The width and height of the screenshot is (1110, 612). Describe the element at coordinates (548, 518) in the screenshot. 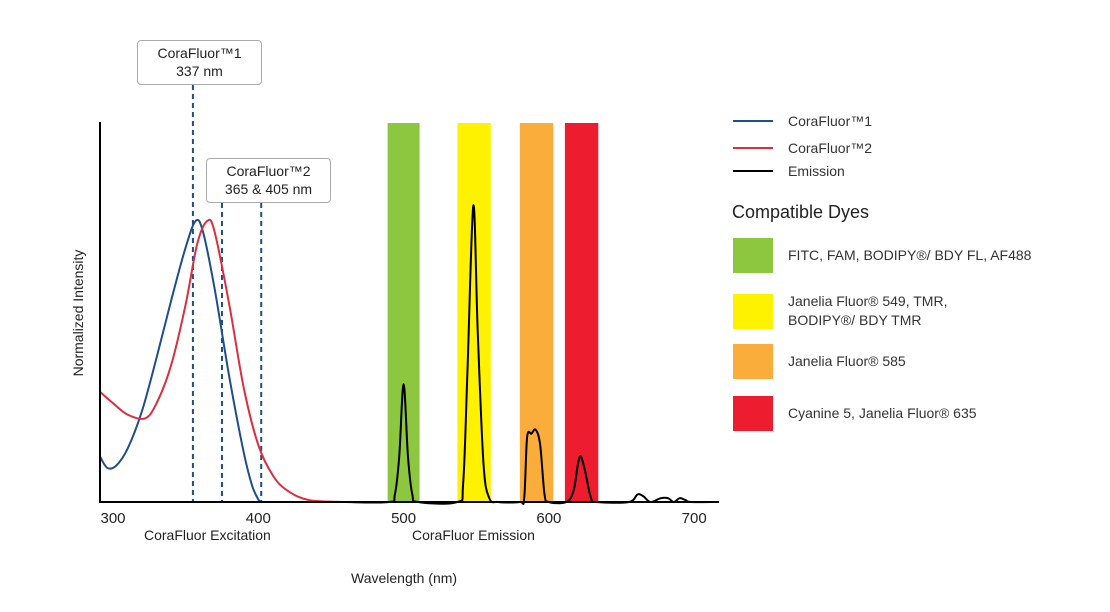

I see `x-tick-label: 600` at that location.